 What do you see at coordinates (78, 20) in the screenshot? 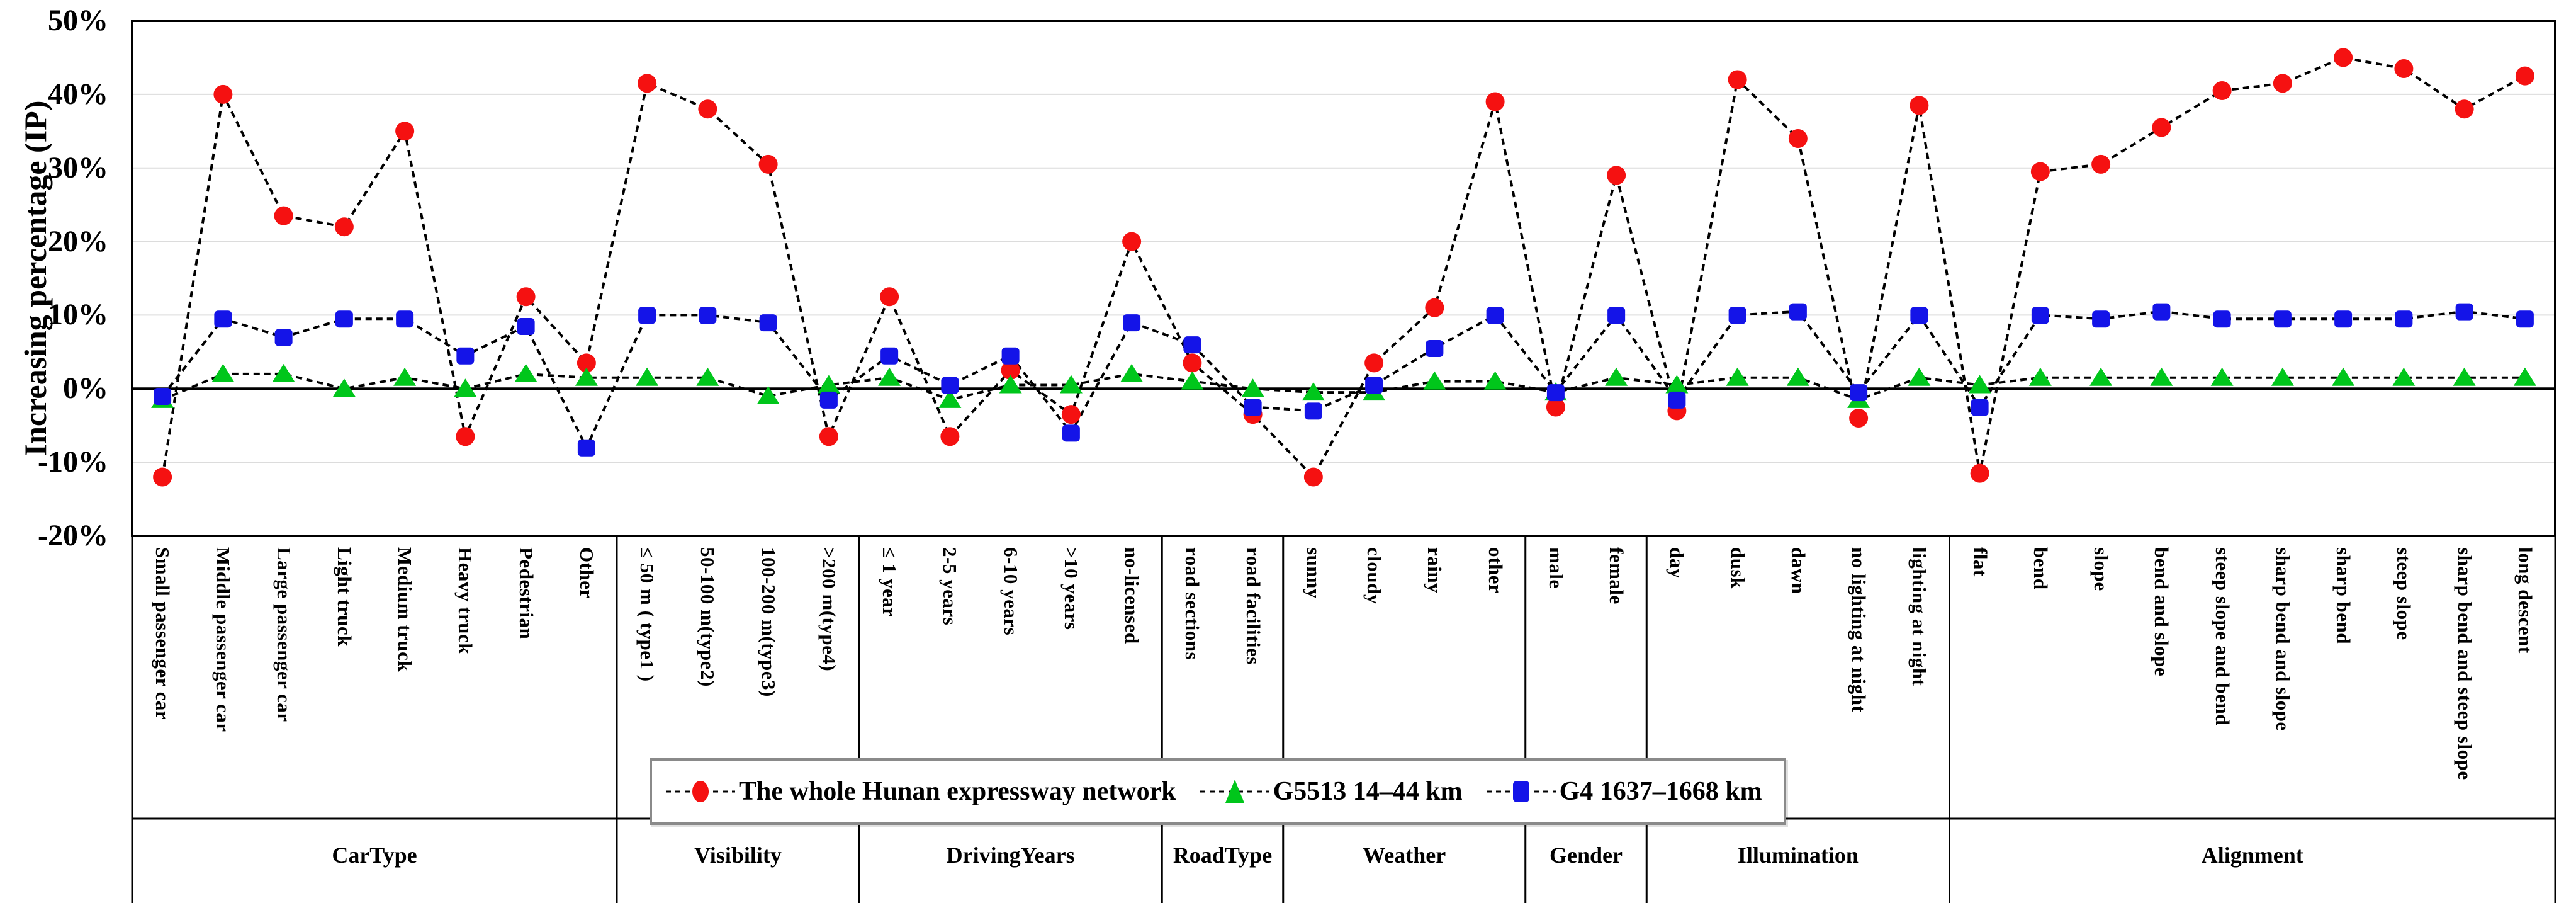
I see `y-tick-label: 50%` at bounding box center [78, 20].